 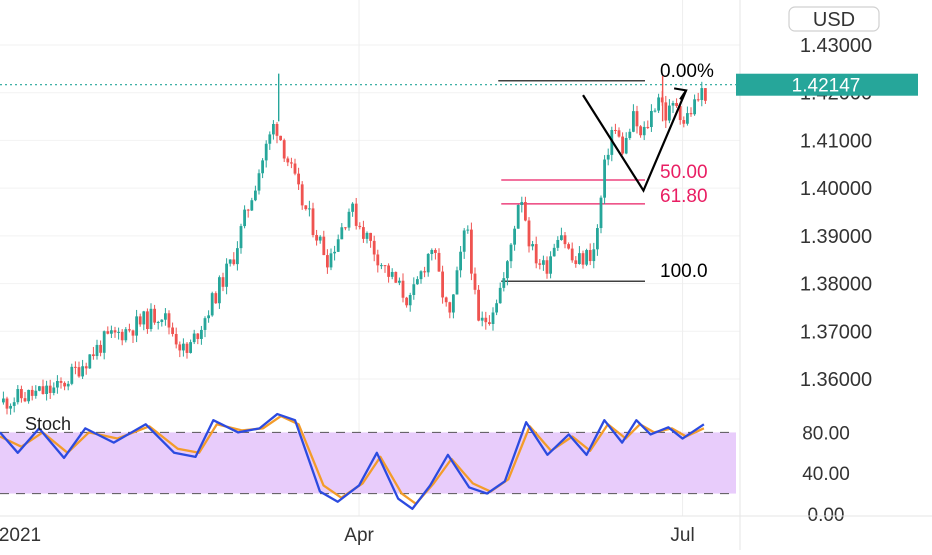 I want to click on currency-badge: USD, so click(x=834, y=19).